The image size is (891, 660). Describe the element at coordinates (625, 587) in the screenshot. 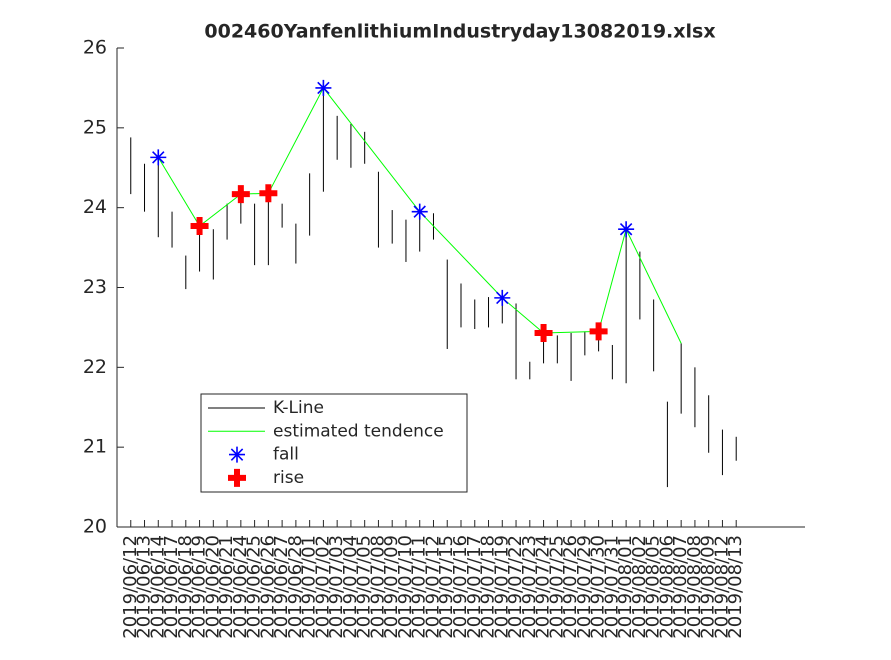

I see `x-tick-label: 2019/08/01` at that location.